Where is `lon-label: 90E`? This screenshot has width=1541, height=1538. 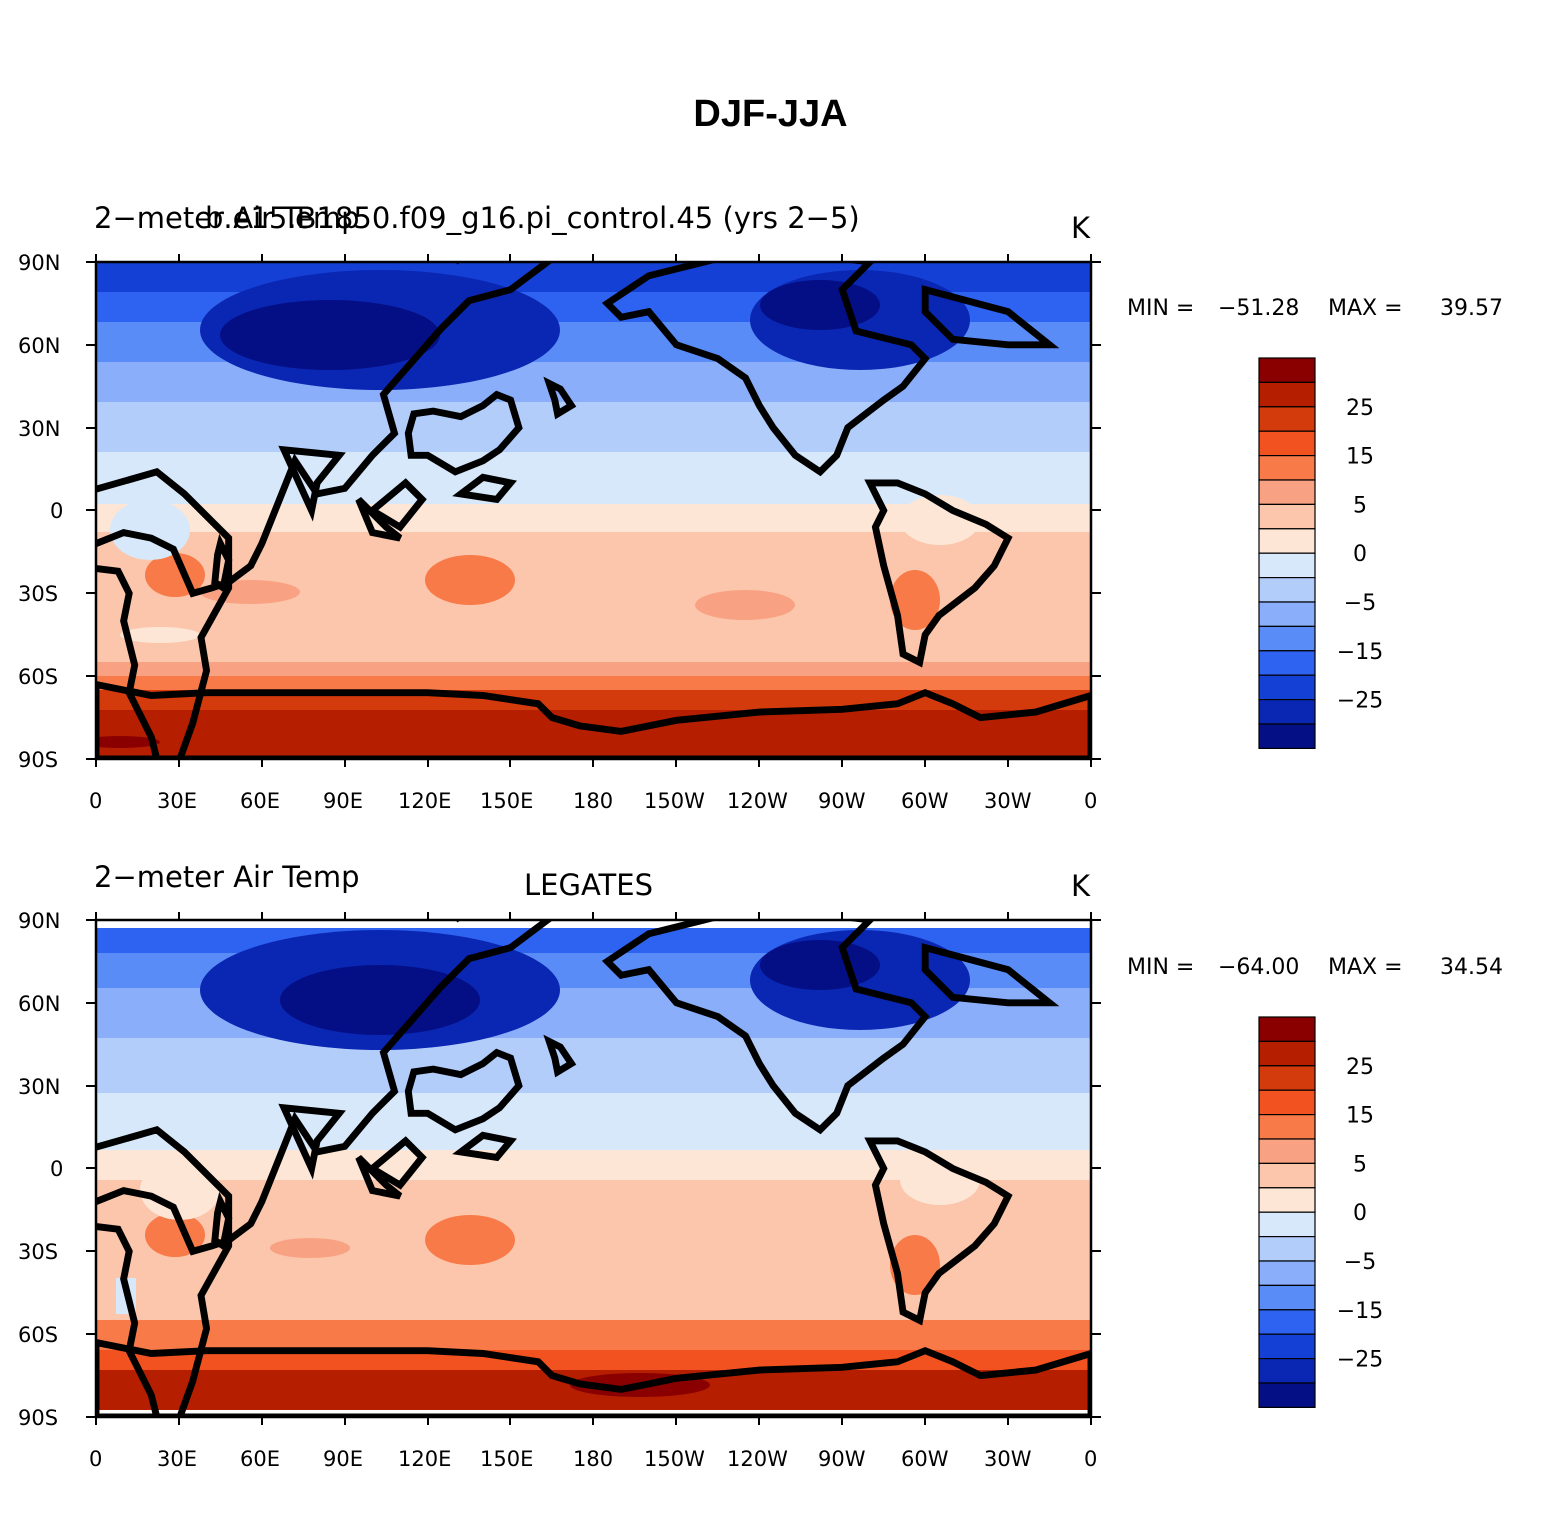
lon-label: 90E is located at coordinates (343, 1459).